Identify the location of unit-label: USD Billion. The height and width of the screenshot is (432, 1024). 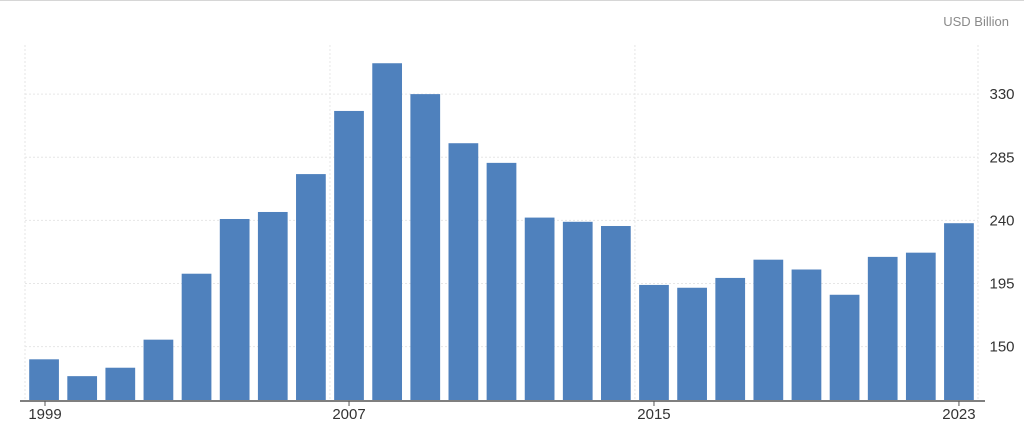
(976, 21).